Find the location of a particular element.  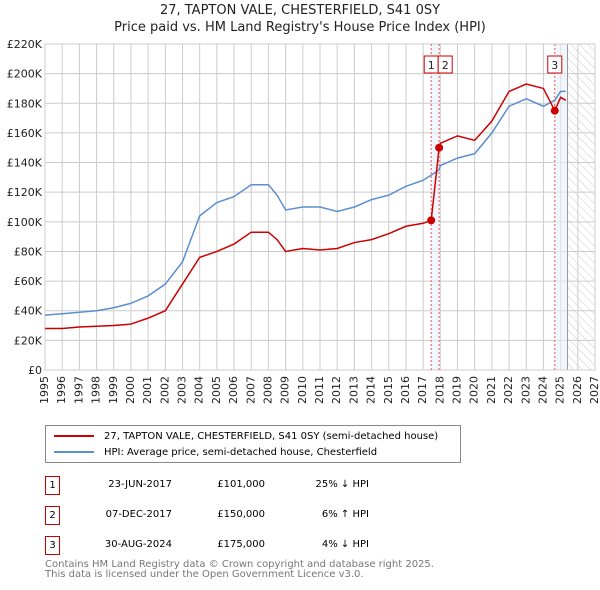

x-tick-label: 2027 is located at coordinates (594, 390).